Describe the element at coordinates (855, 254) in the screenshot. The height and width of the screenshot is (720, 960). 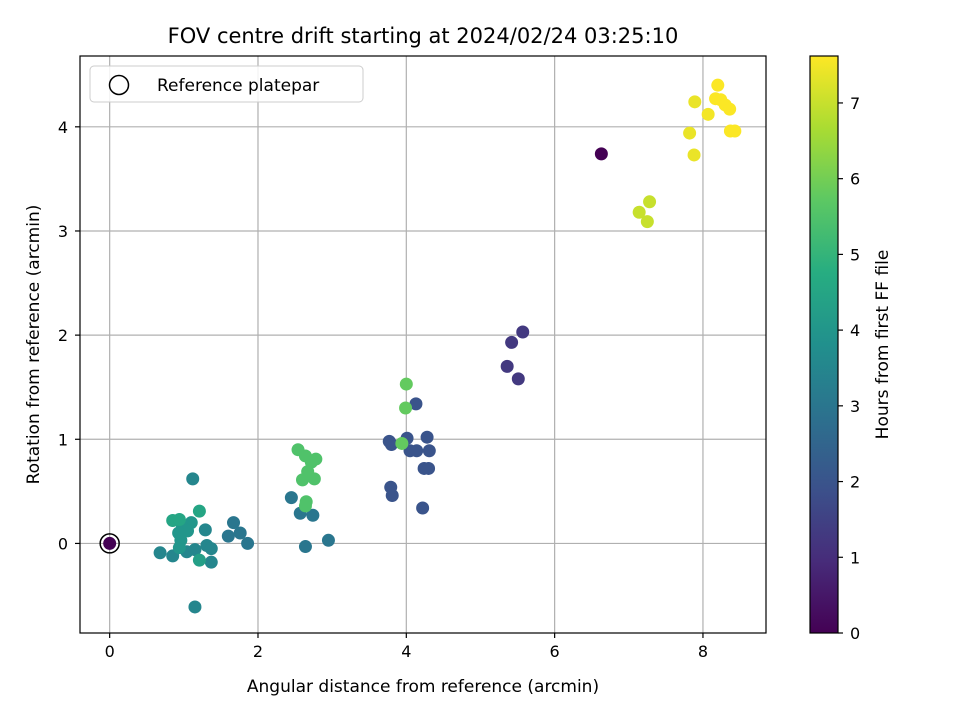
I see `colorbar-tick-label: 5` at that location.